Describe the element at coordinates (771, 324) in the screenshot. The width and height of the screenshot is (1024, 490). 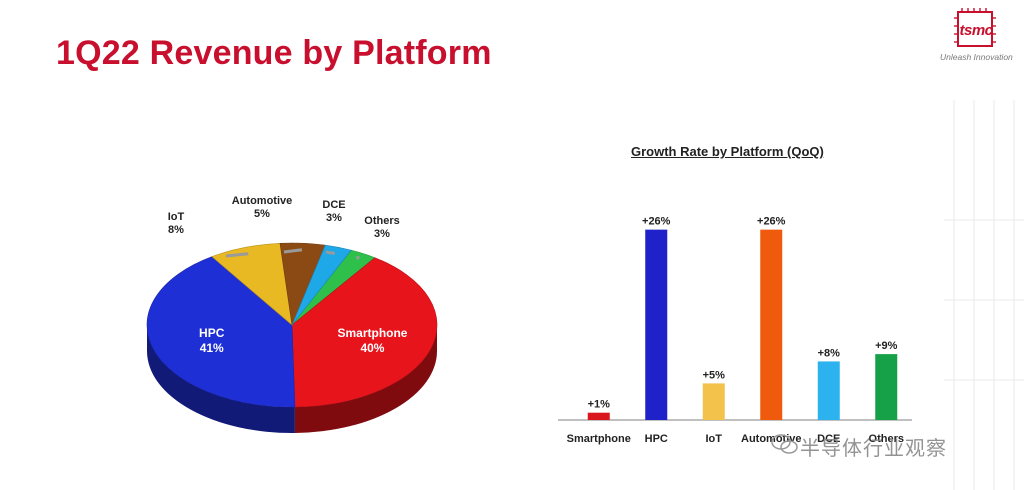
I see `bar-automotive` at that location.